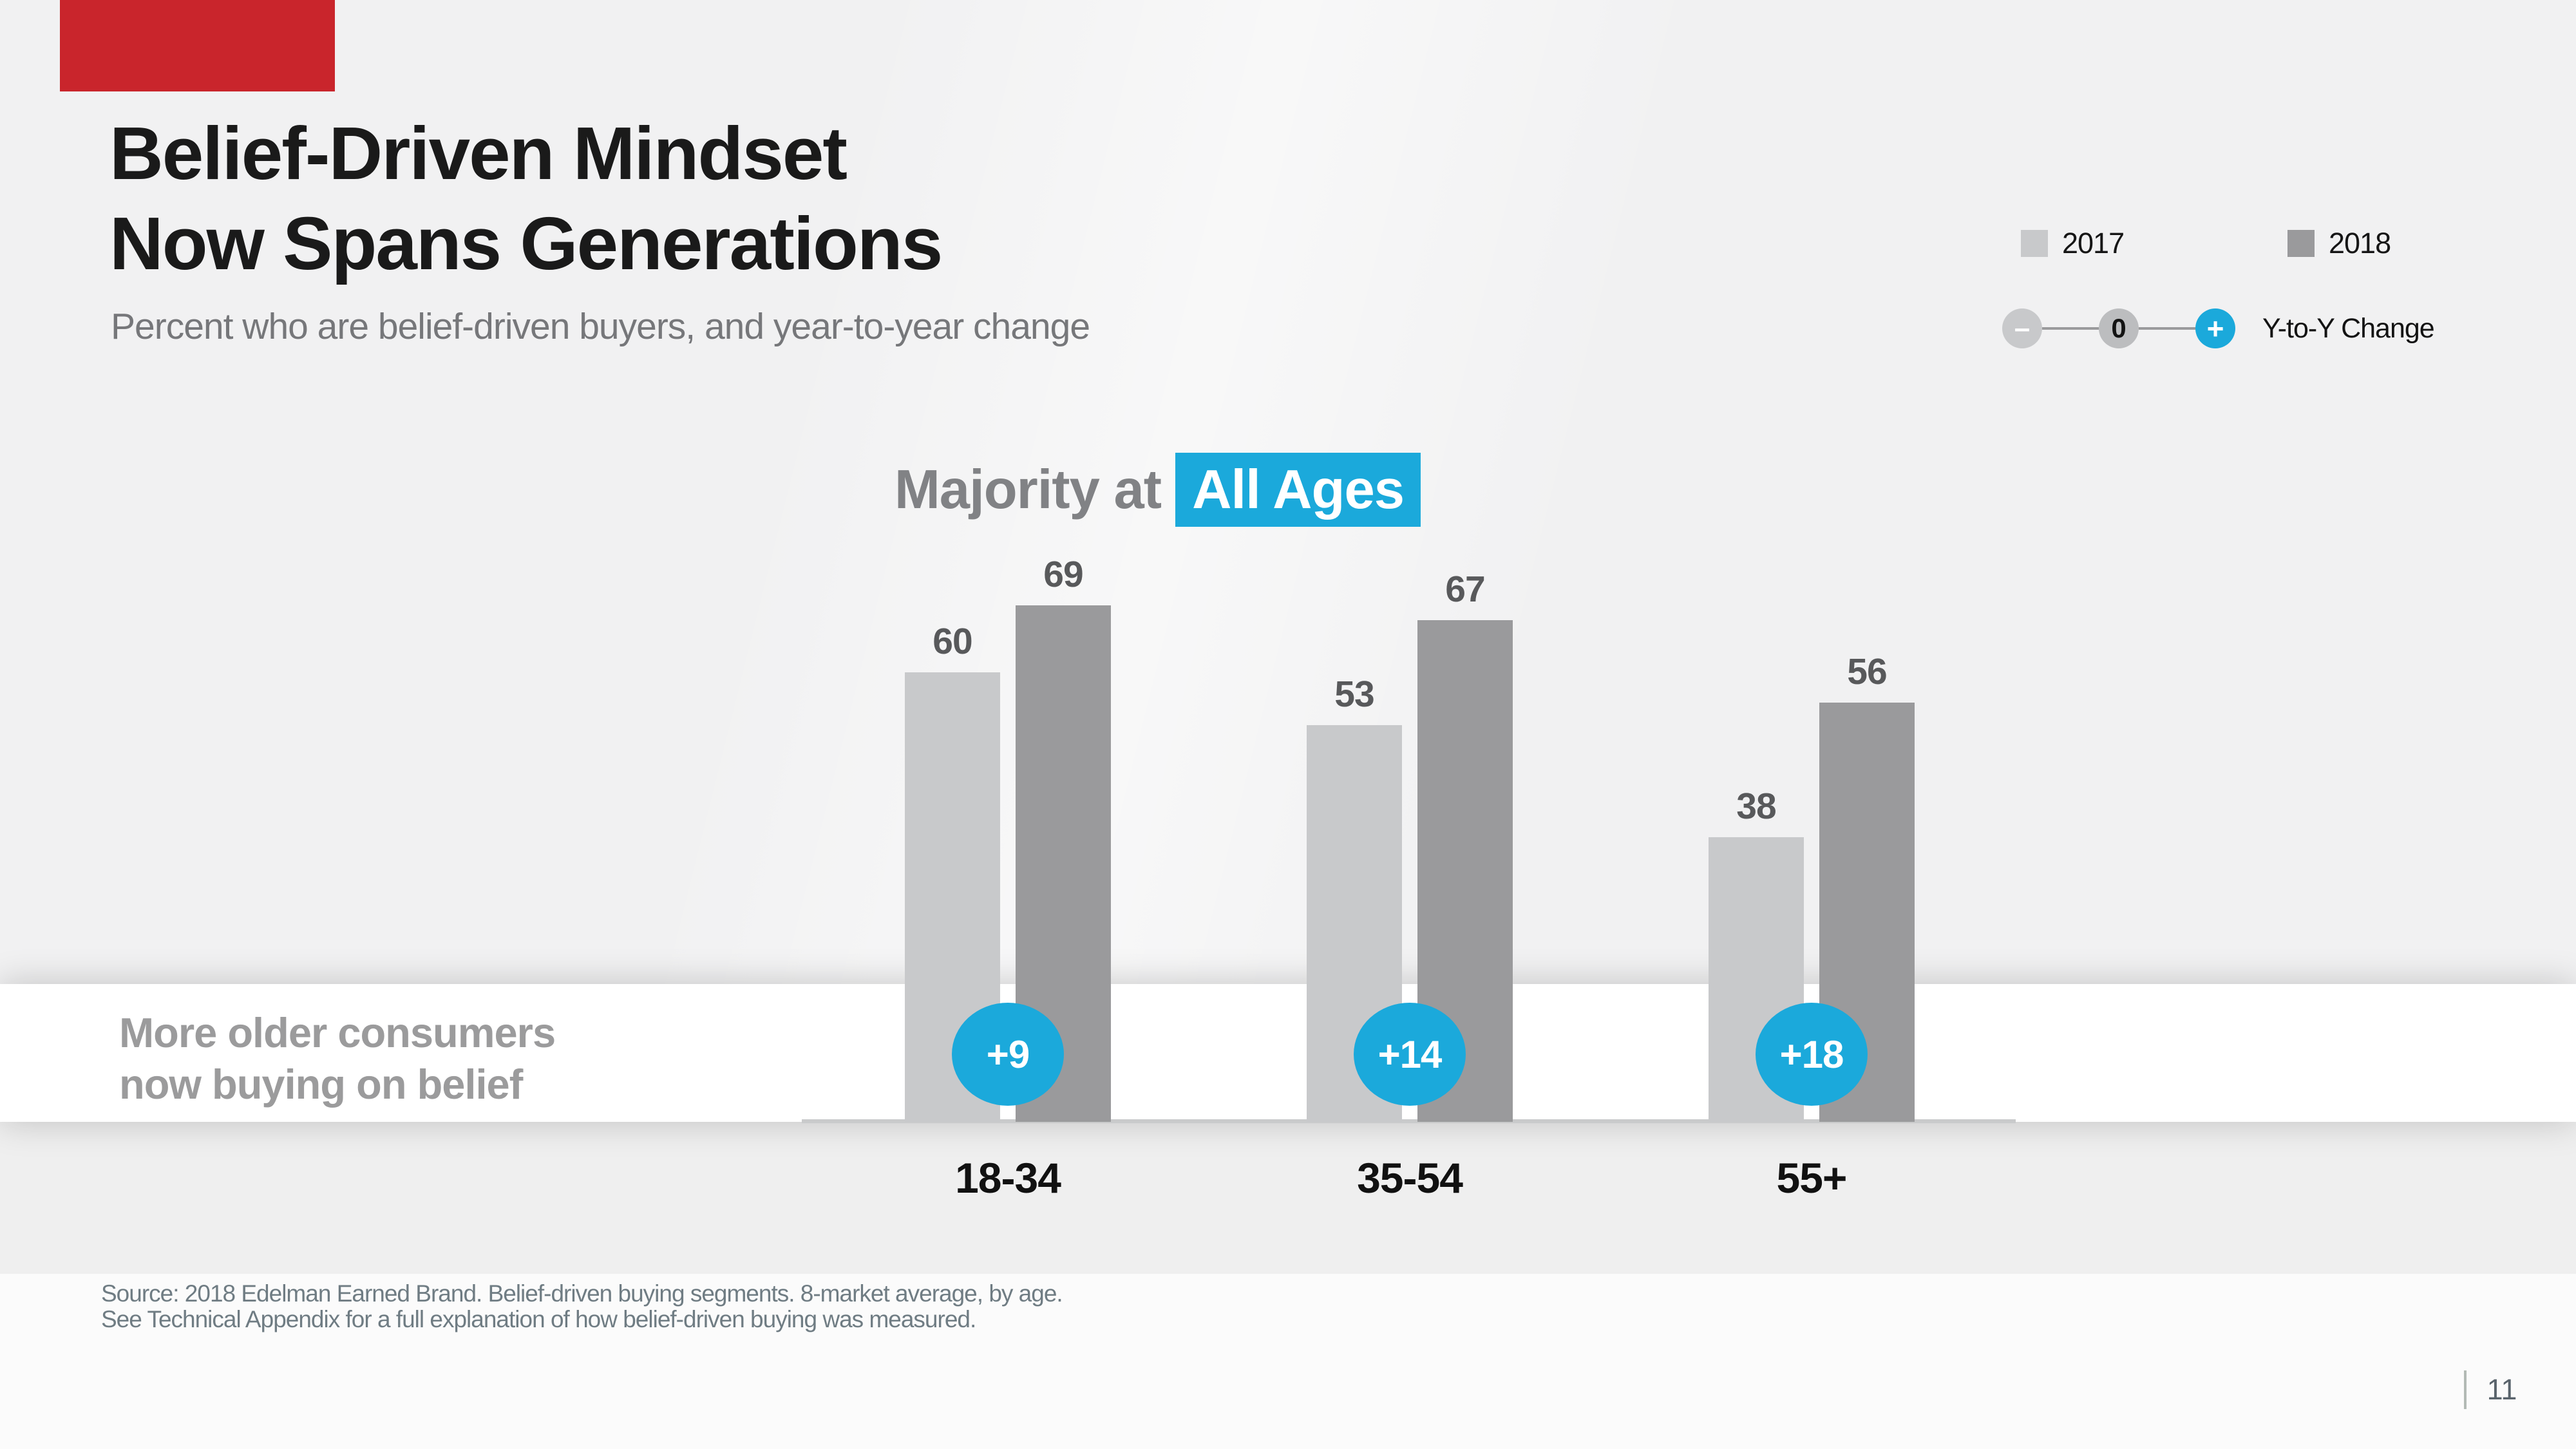  I want to click on category-label-35-54: 35-54, so click(1410, 1178).